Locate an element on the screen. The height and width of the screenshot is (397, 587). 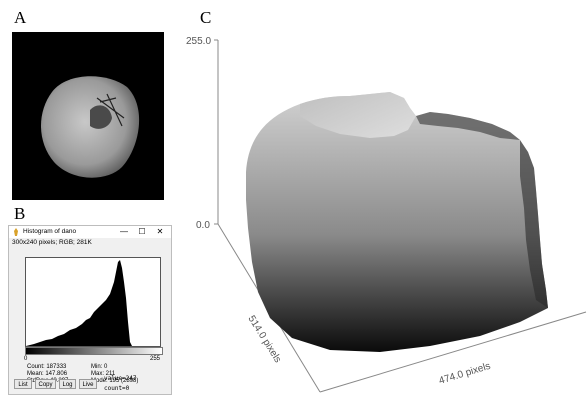
seed-image is located at coordinates (88, 116).